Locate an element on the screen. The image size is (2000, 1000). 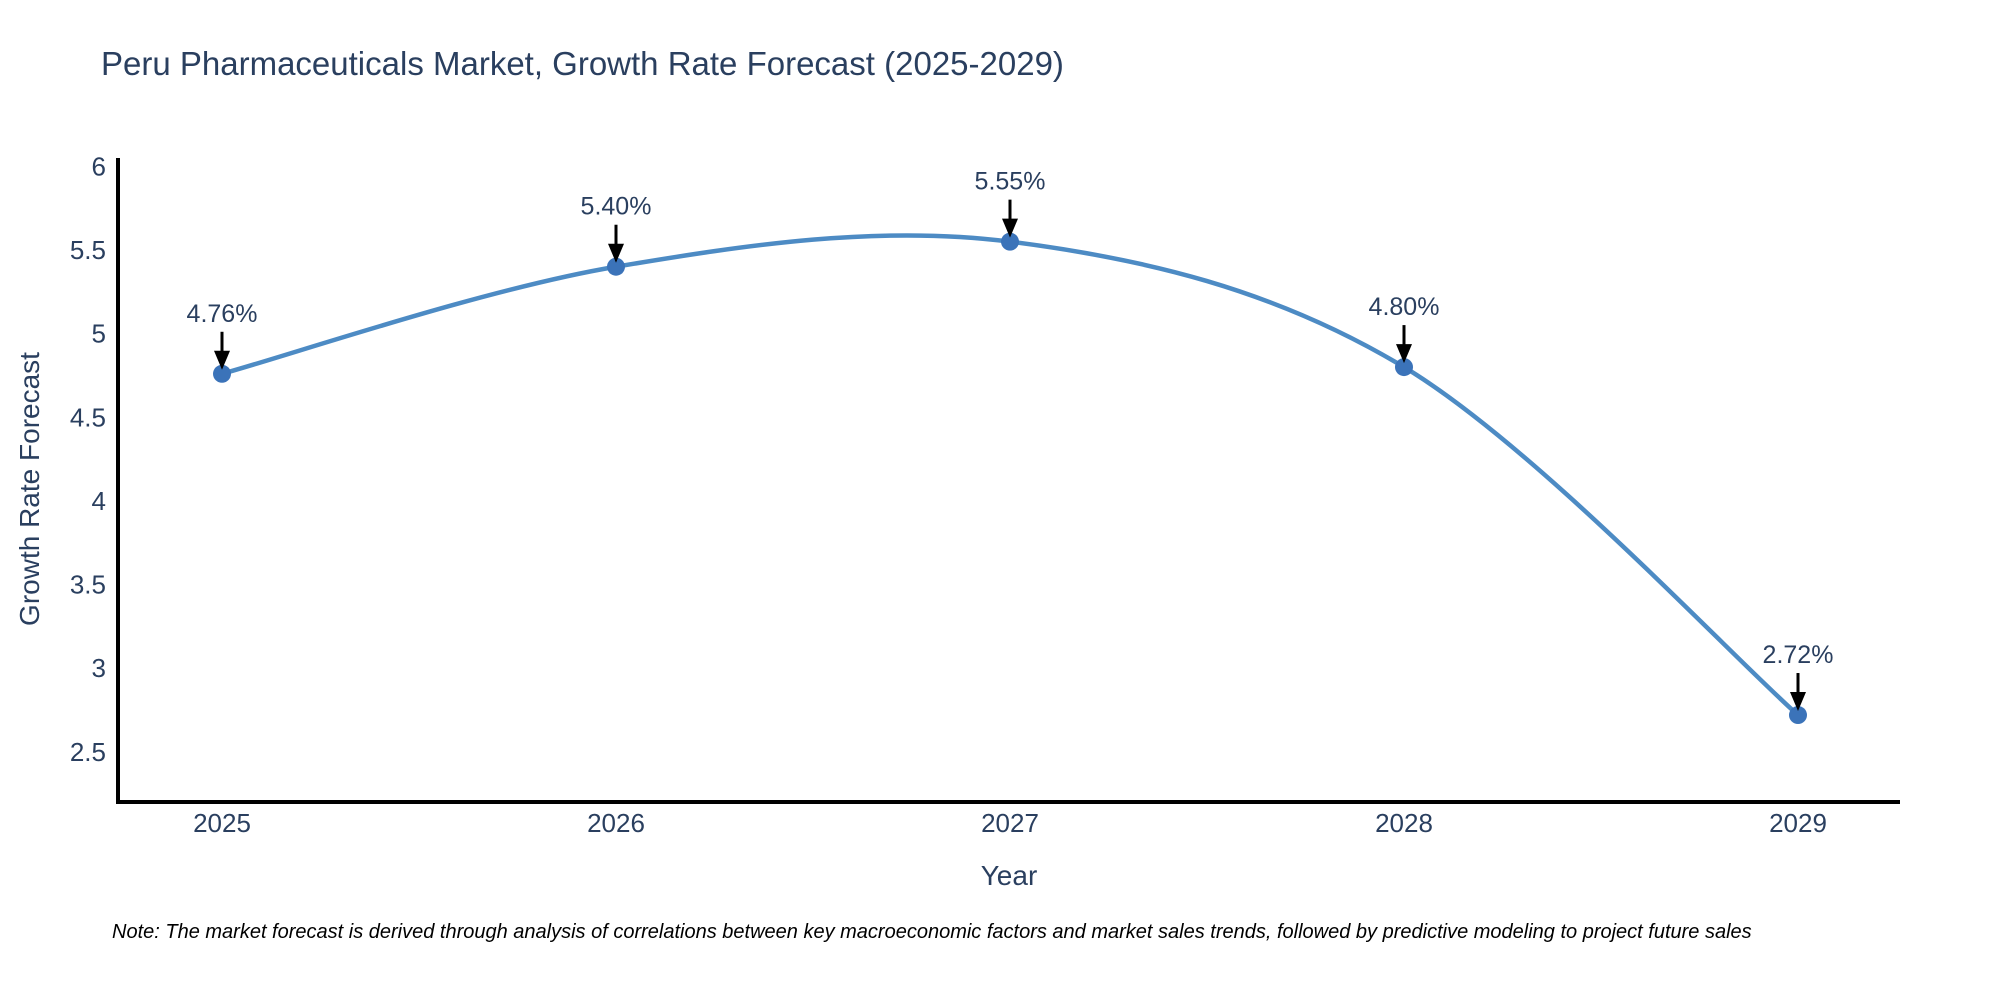
y-tick-label: 5.5 is located at coordinates (88, 250).